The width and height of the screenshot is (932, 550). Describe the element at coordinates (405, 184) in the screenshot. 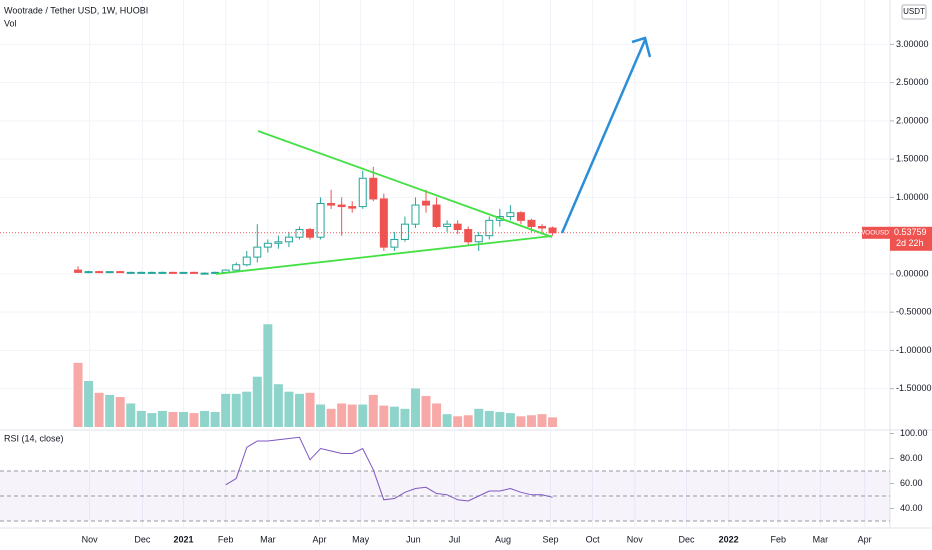

I see `trend-line-upper` at that location.